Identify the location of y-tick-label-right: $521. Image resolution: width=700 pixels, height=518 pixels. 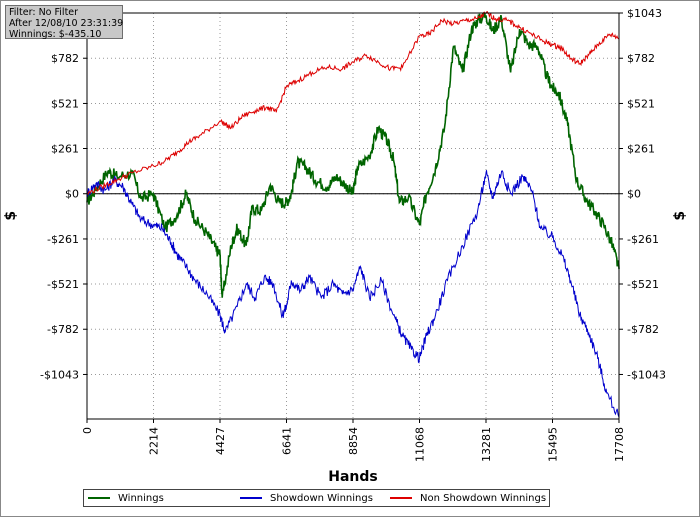
(641, 103).